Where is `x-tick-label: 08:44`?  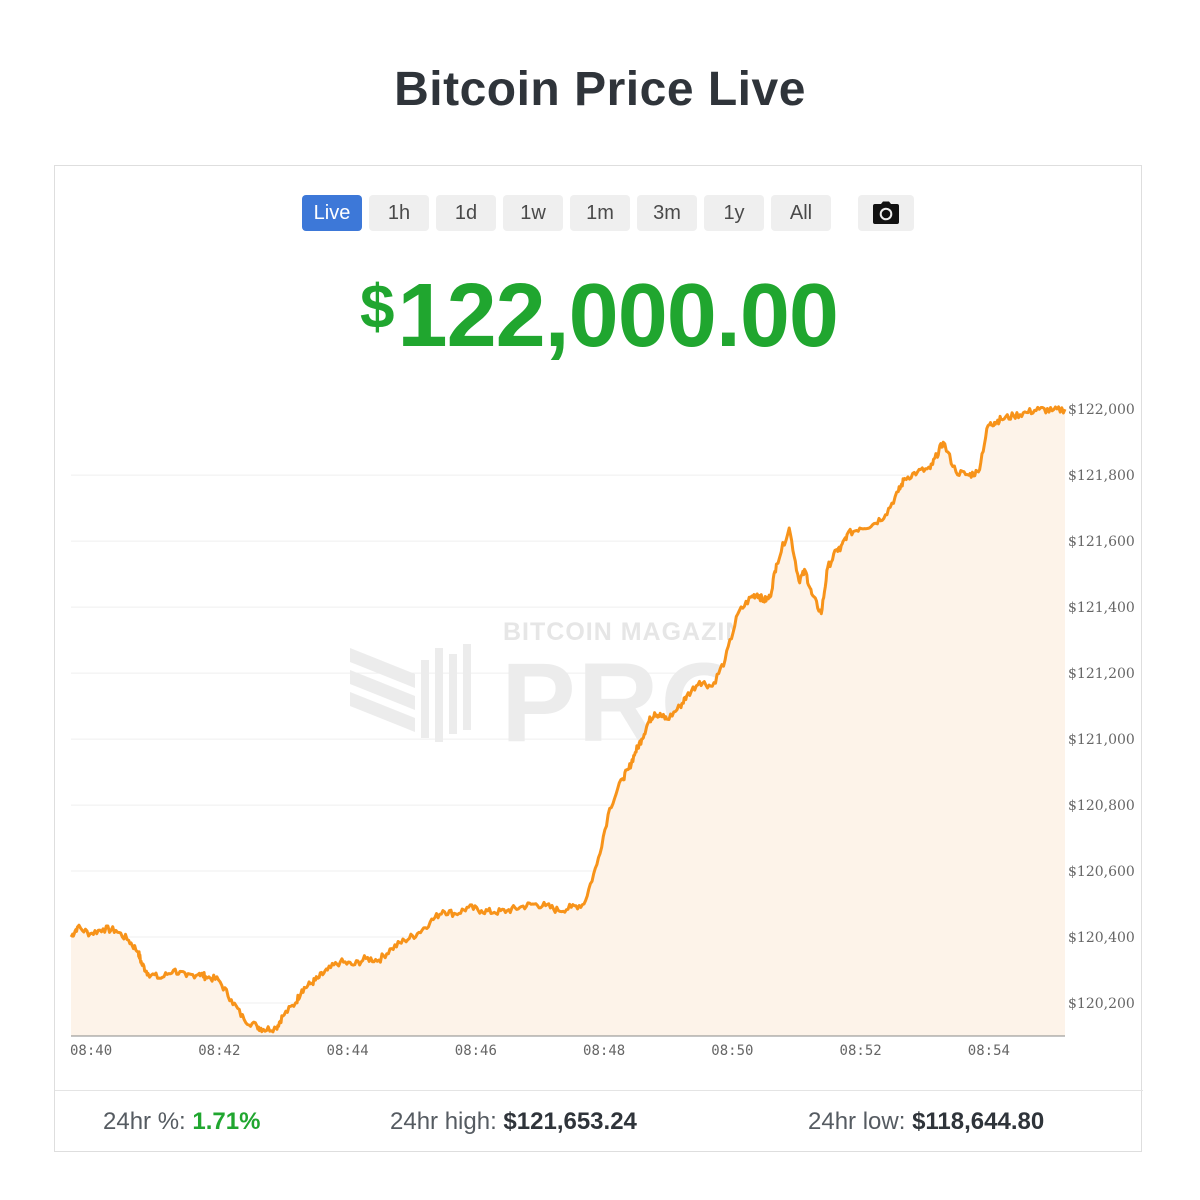 x-tick-label: 08:44 is located at coordinates (348, 1051).